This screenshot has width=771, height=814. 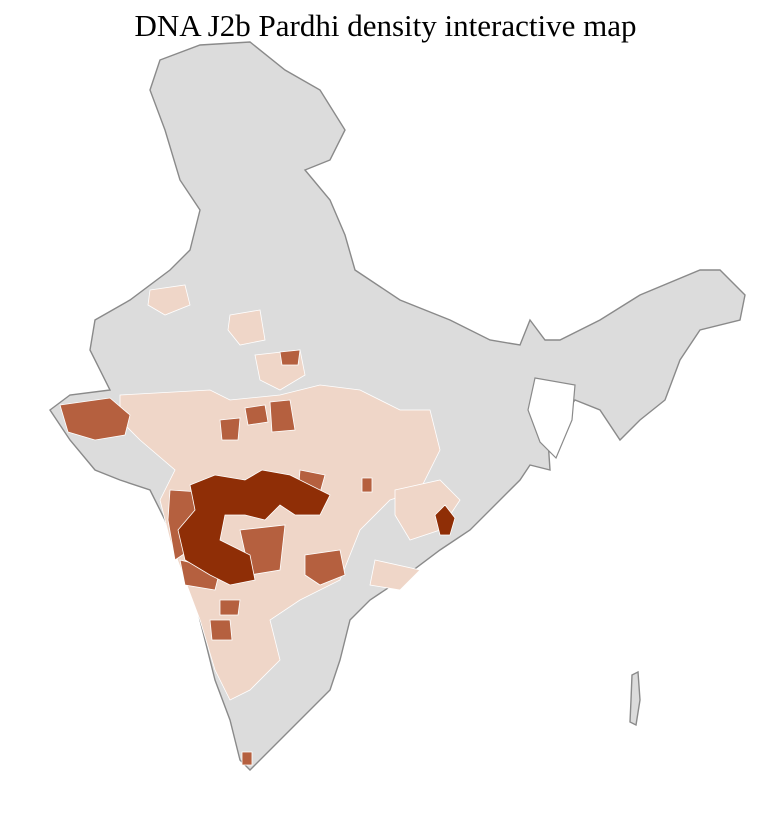 What do you see at coordinates (316, 527) in the screenshot?
I see `high-density-regions` at bounding box center [316, 527].